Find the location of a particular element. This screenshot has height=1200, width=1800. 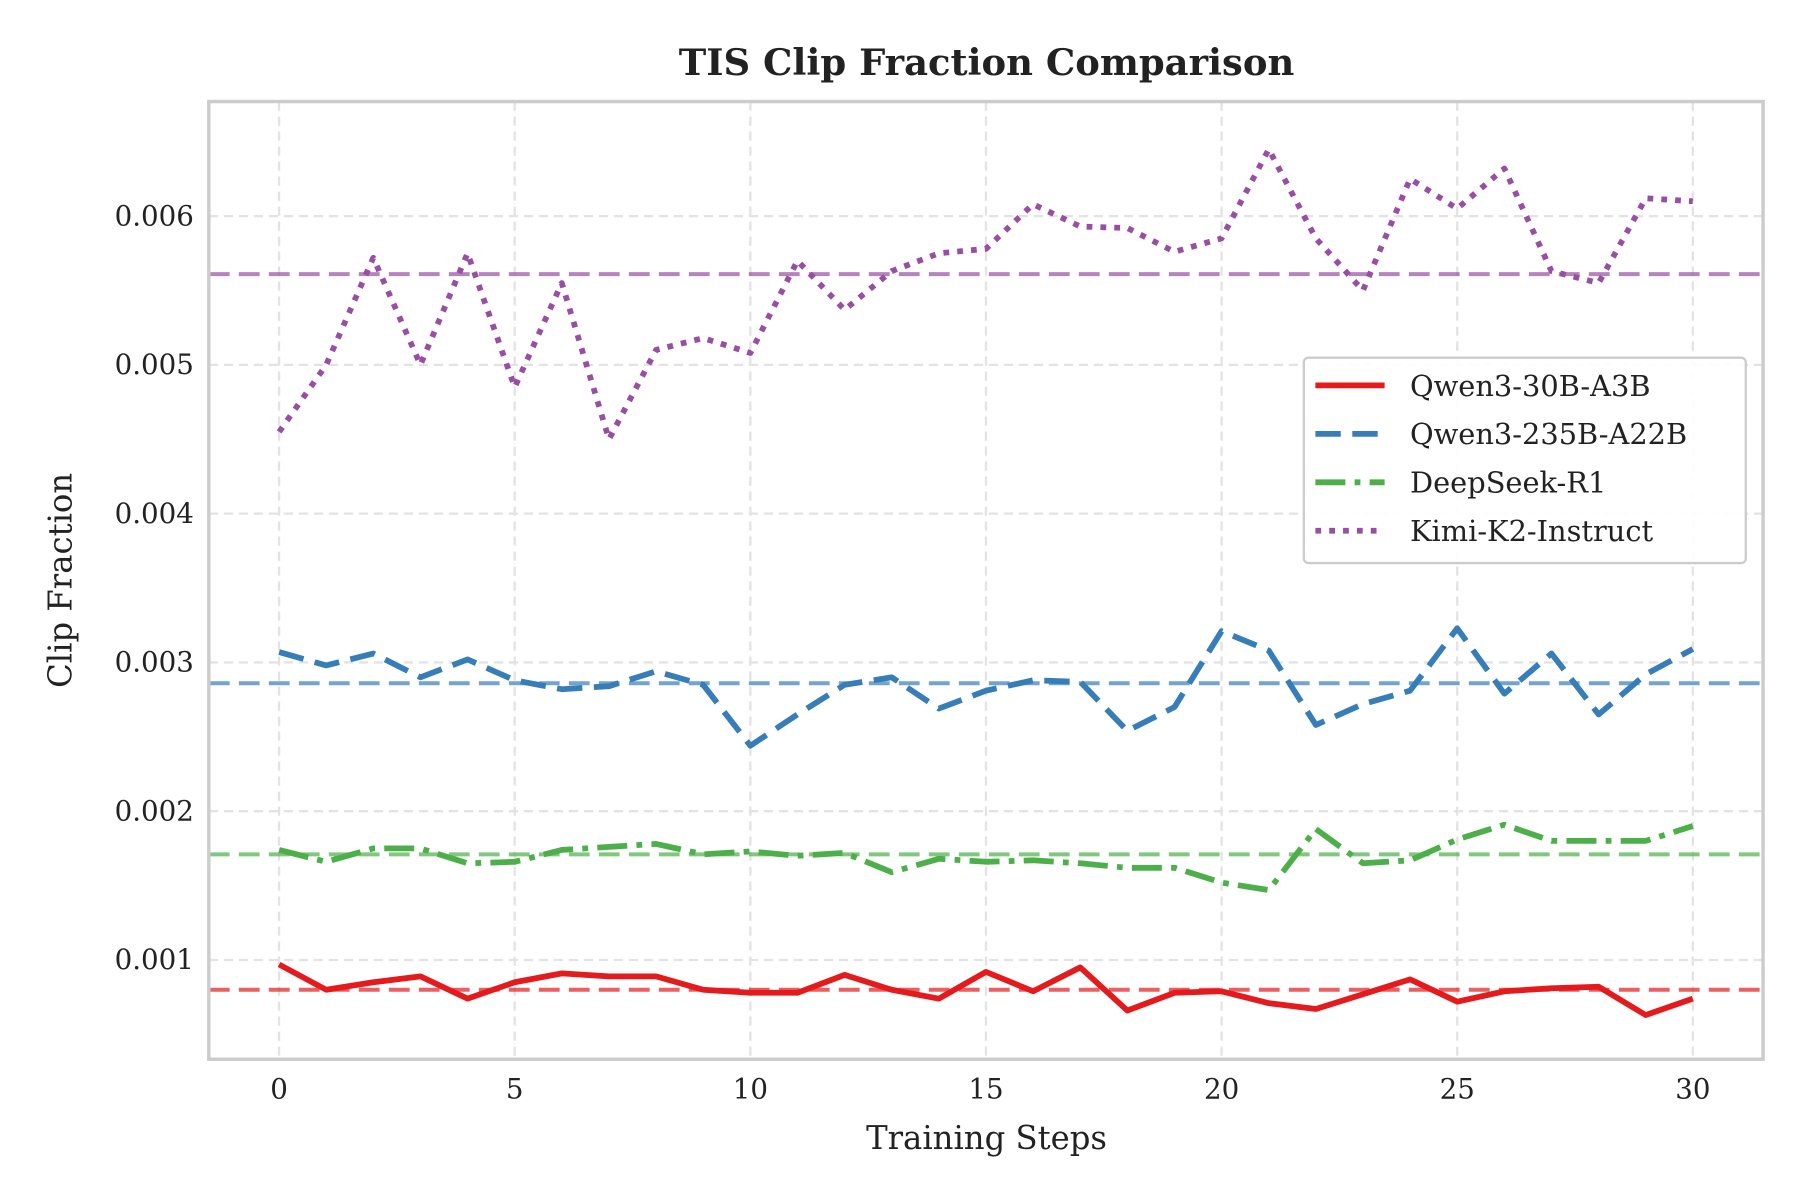

y-tick-labels: 0.001 0.002 0.003 0.004 0.005 0.006 is located at coordinates (154, 587).